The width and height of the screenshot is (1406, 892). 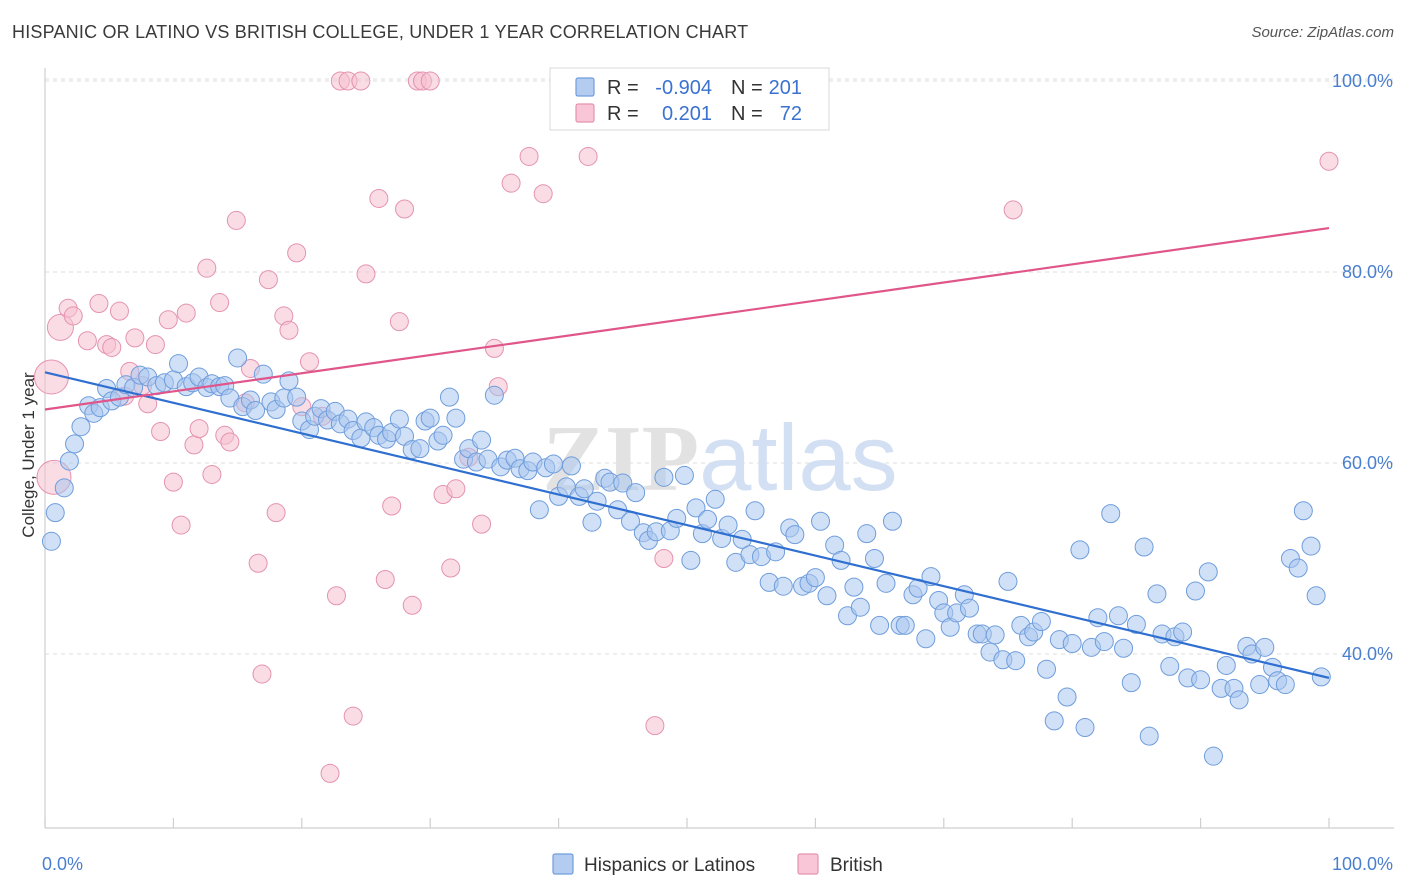 What do you see at coordinates (623, 114) in the screenshot?
I see `legend-r-label-2: R =` at bounding box center [623, 114].